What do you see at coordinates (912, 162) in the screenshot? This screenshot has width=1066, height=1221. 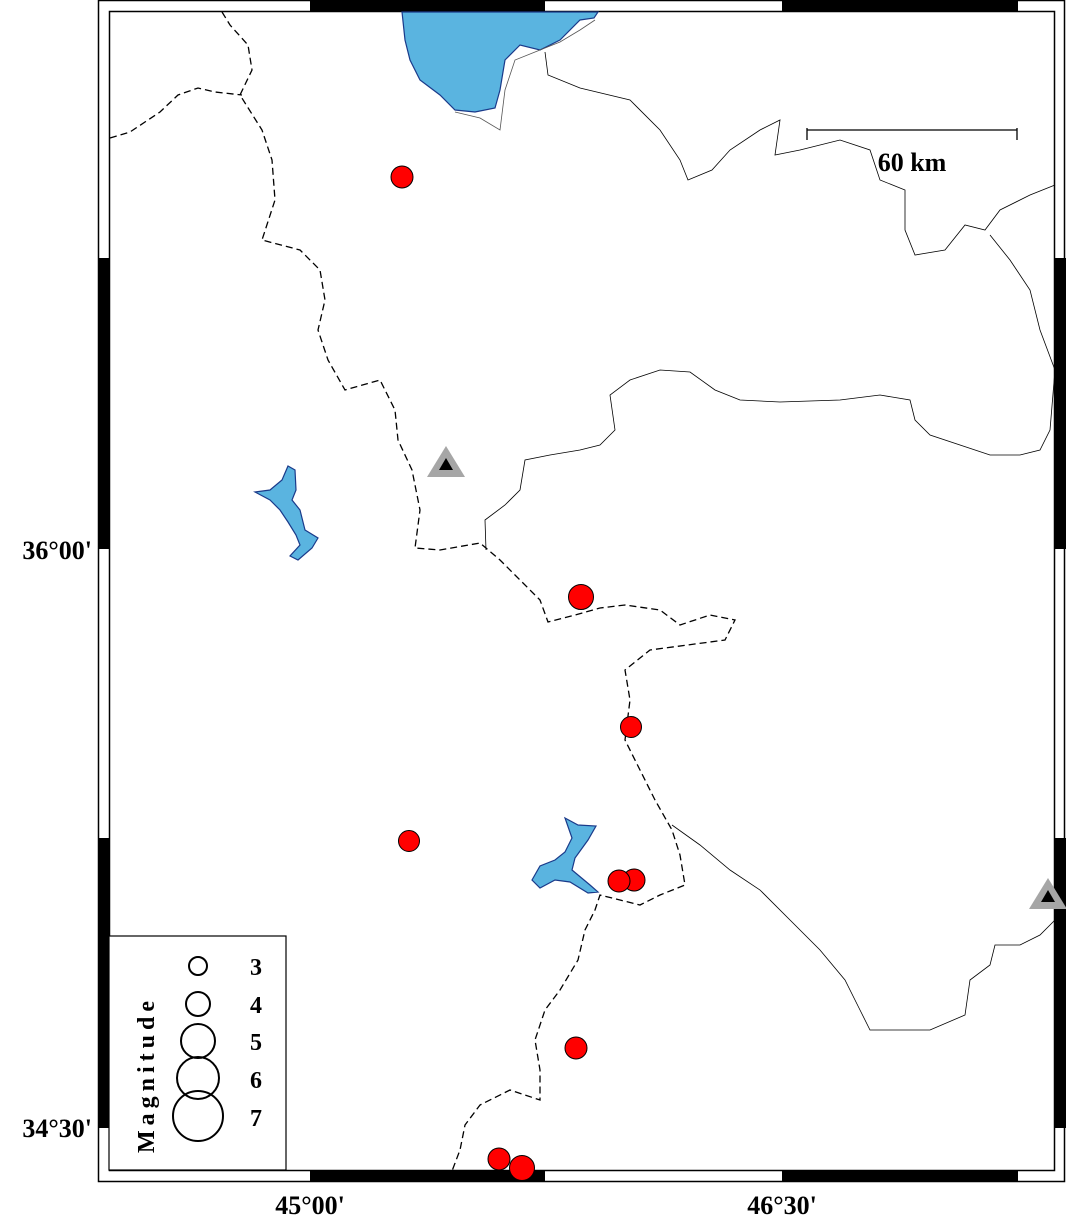 I see `scale-bar-label: 60 km` at bounding box center [912, 162].